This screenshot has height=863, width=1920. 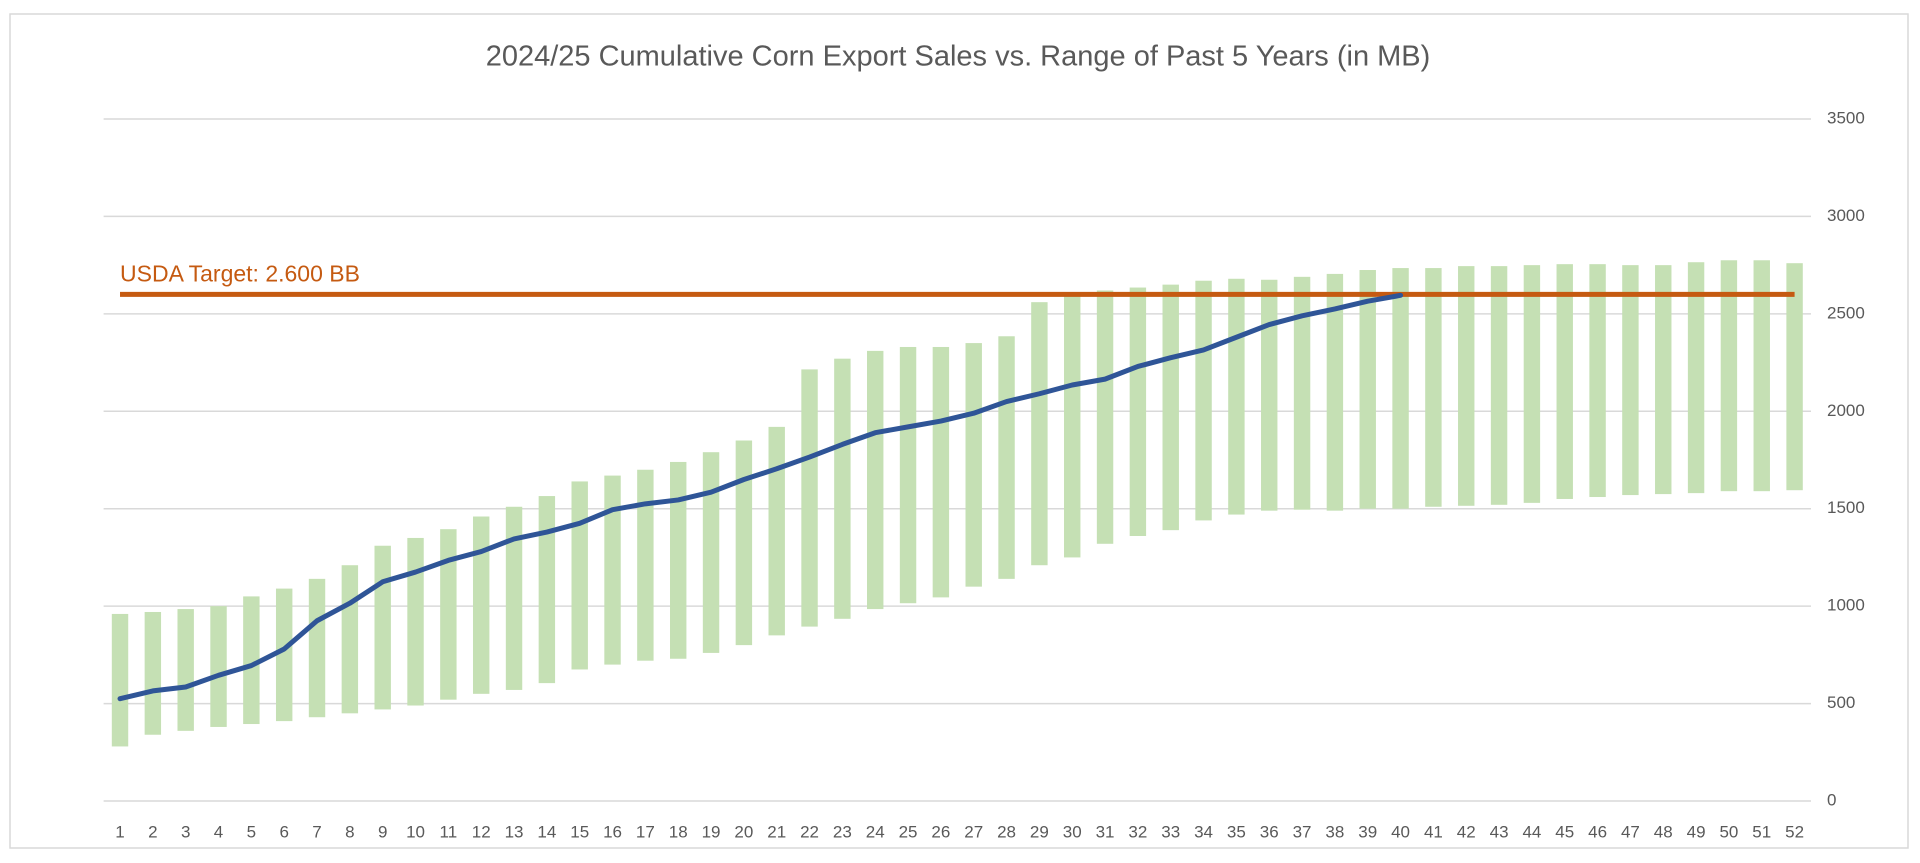 What do you see at coordinates (481, 831) in the screenshot?
I see `x-tick-label: 12` at bounding box center [481, 831].